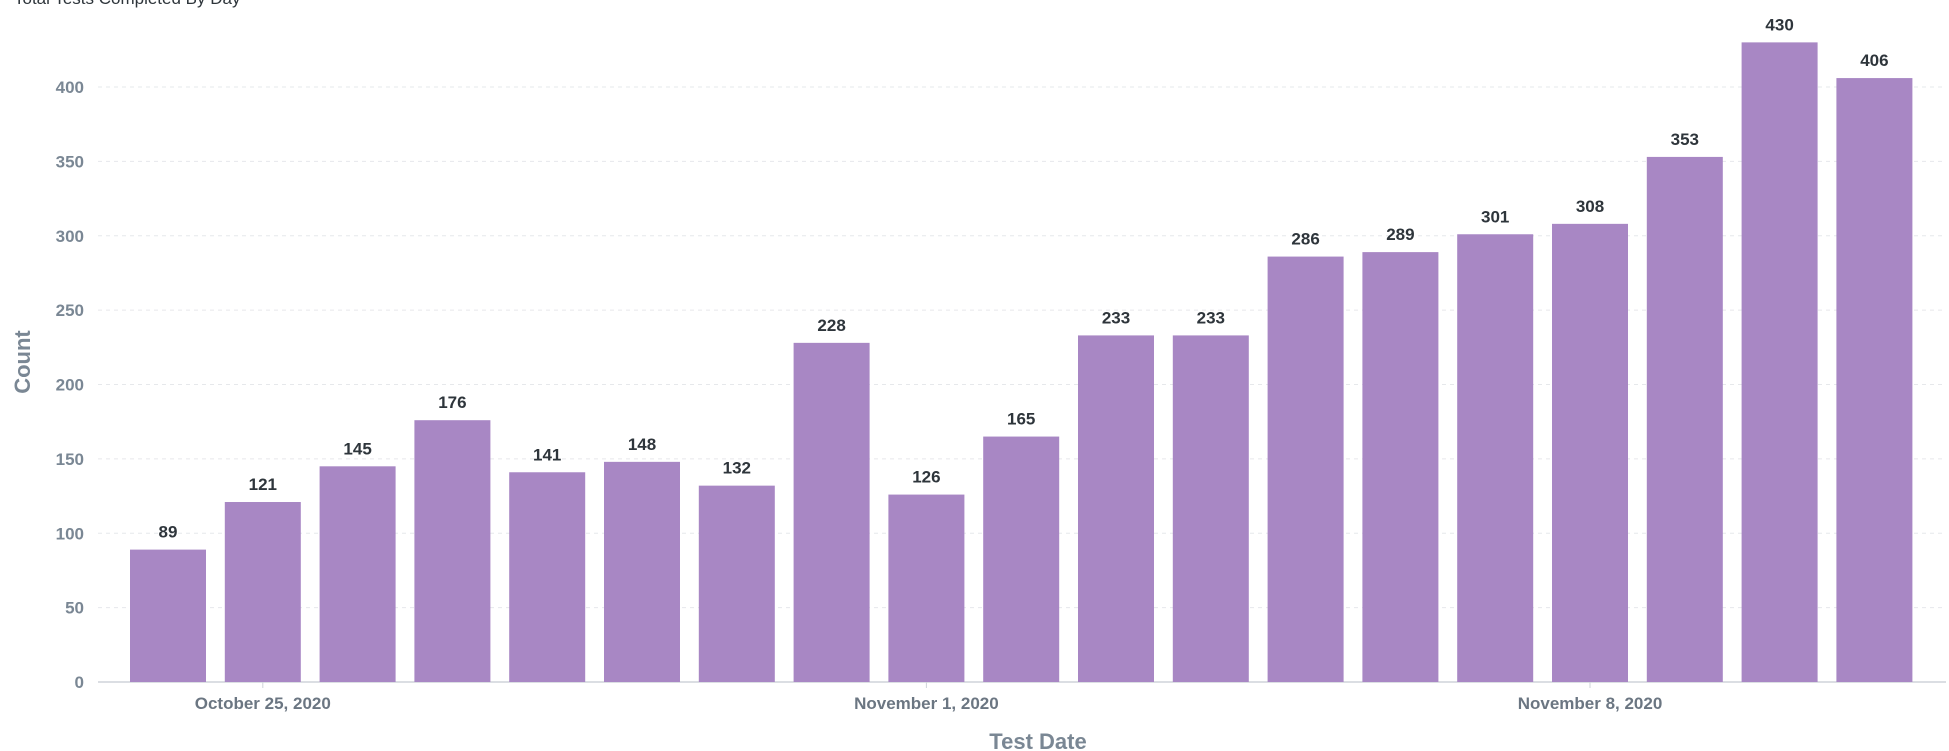 Image resolution: width=1949 pixels, height=751 pixels. What do you see at coordinates (1400, 234) in the screenshot?
I see `bar-value-label: 289` at bounding box center [1400, 234].